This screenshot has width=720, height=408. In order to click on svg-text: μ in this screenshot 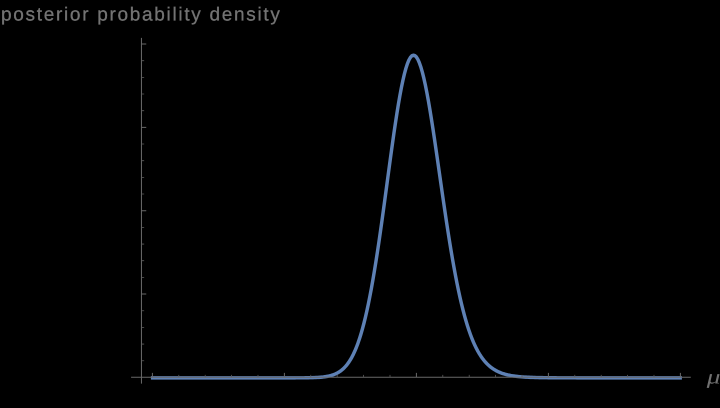, I will do `click(713, 376)`.